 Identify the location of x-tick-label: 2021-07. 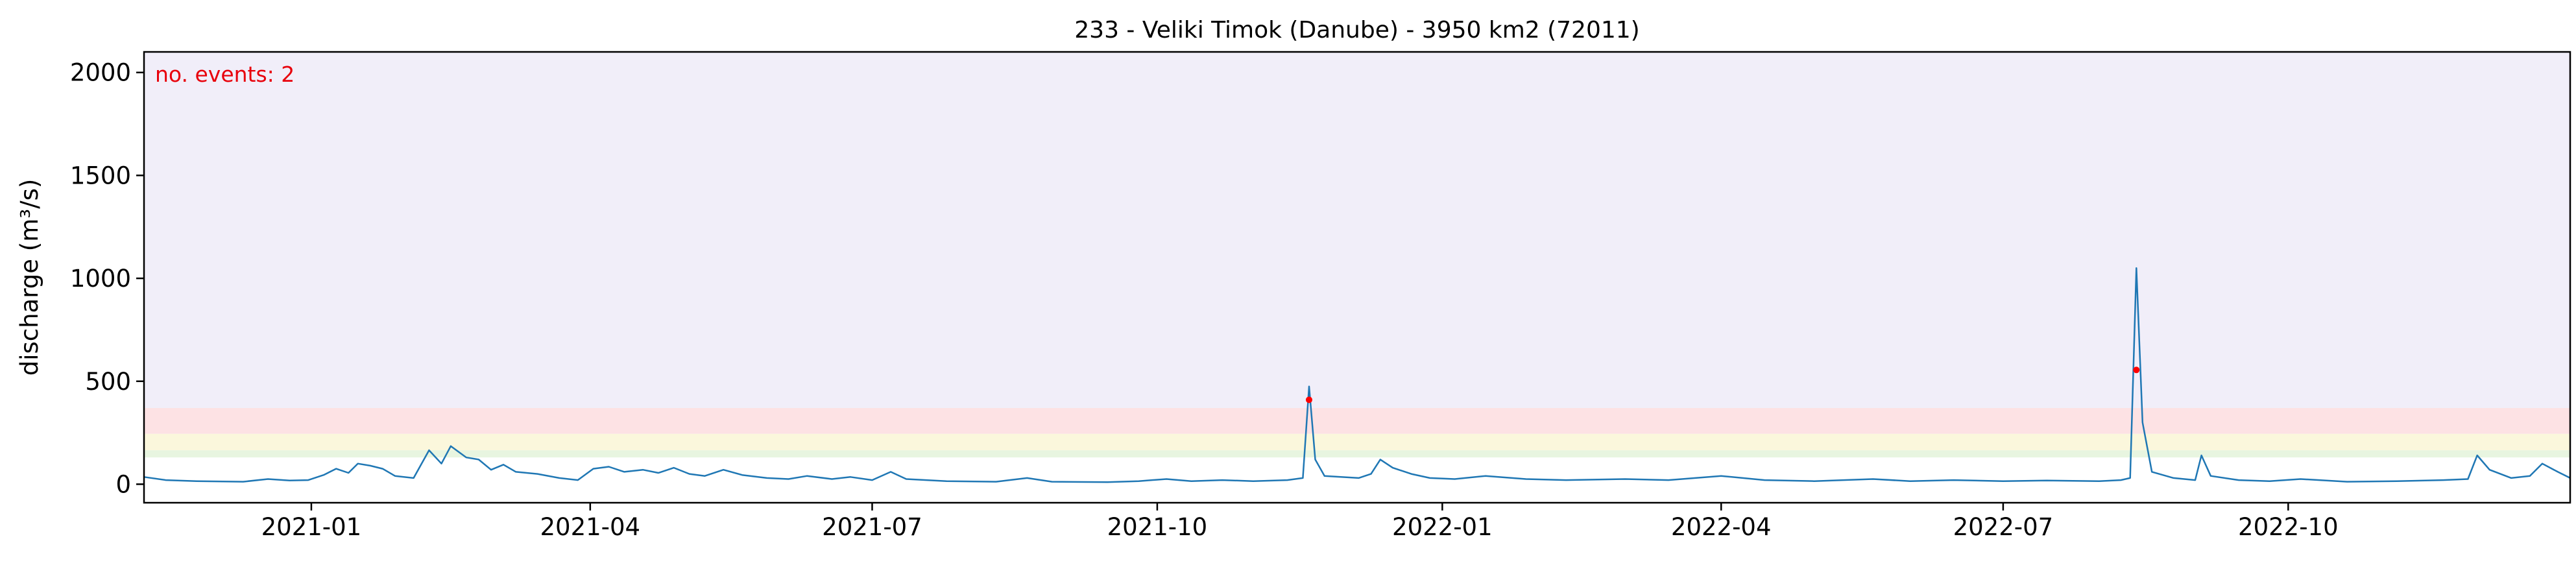
(872, 527).